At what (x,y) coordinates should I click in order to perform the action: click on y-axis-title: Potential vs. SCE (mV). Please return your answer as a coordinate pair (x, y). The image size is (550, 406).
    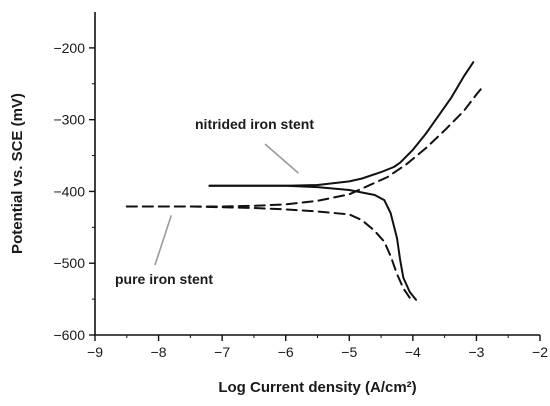
    Looking at the image, I should click on (17, 173).